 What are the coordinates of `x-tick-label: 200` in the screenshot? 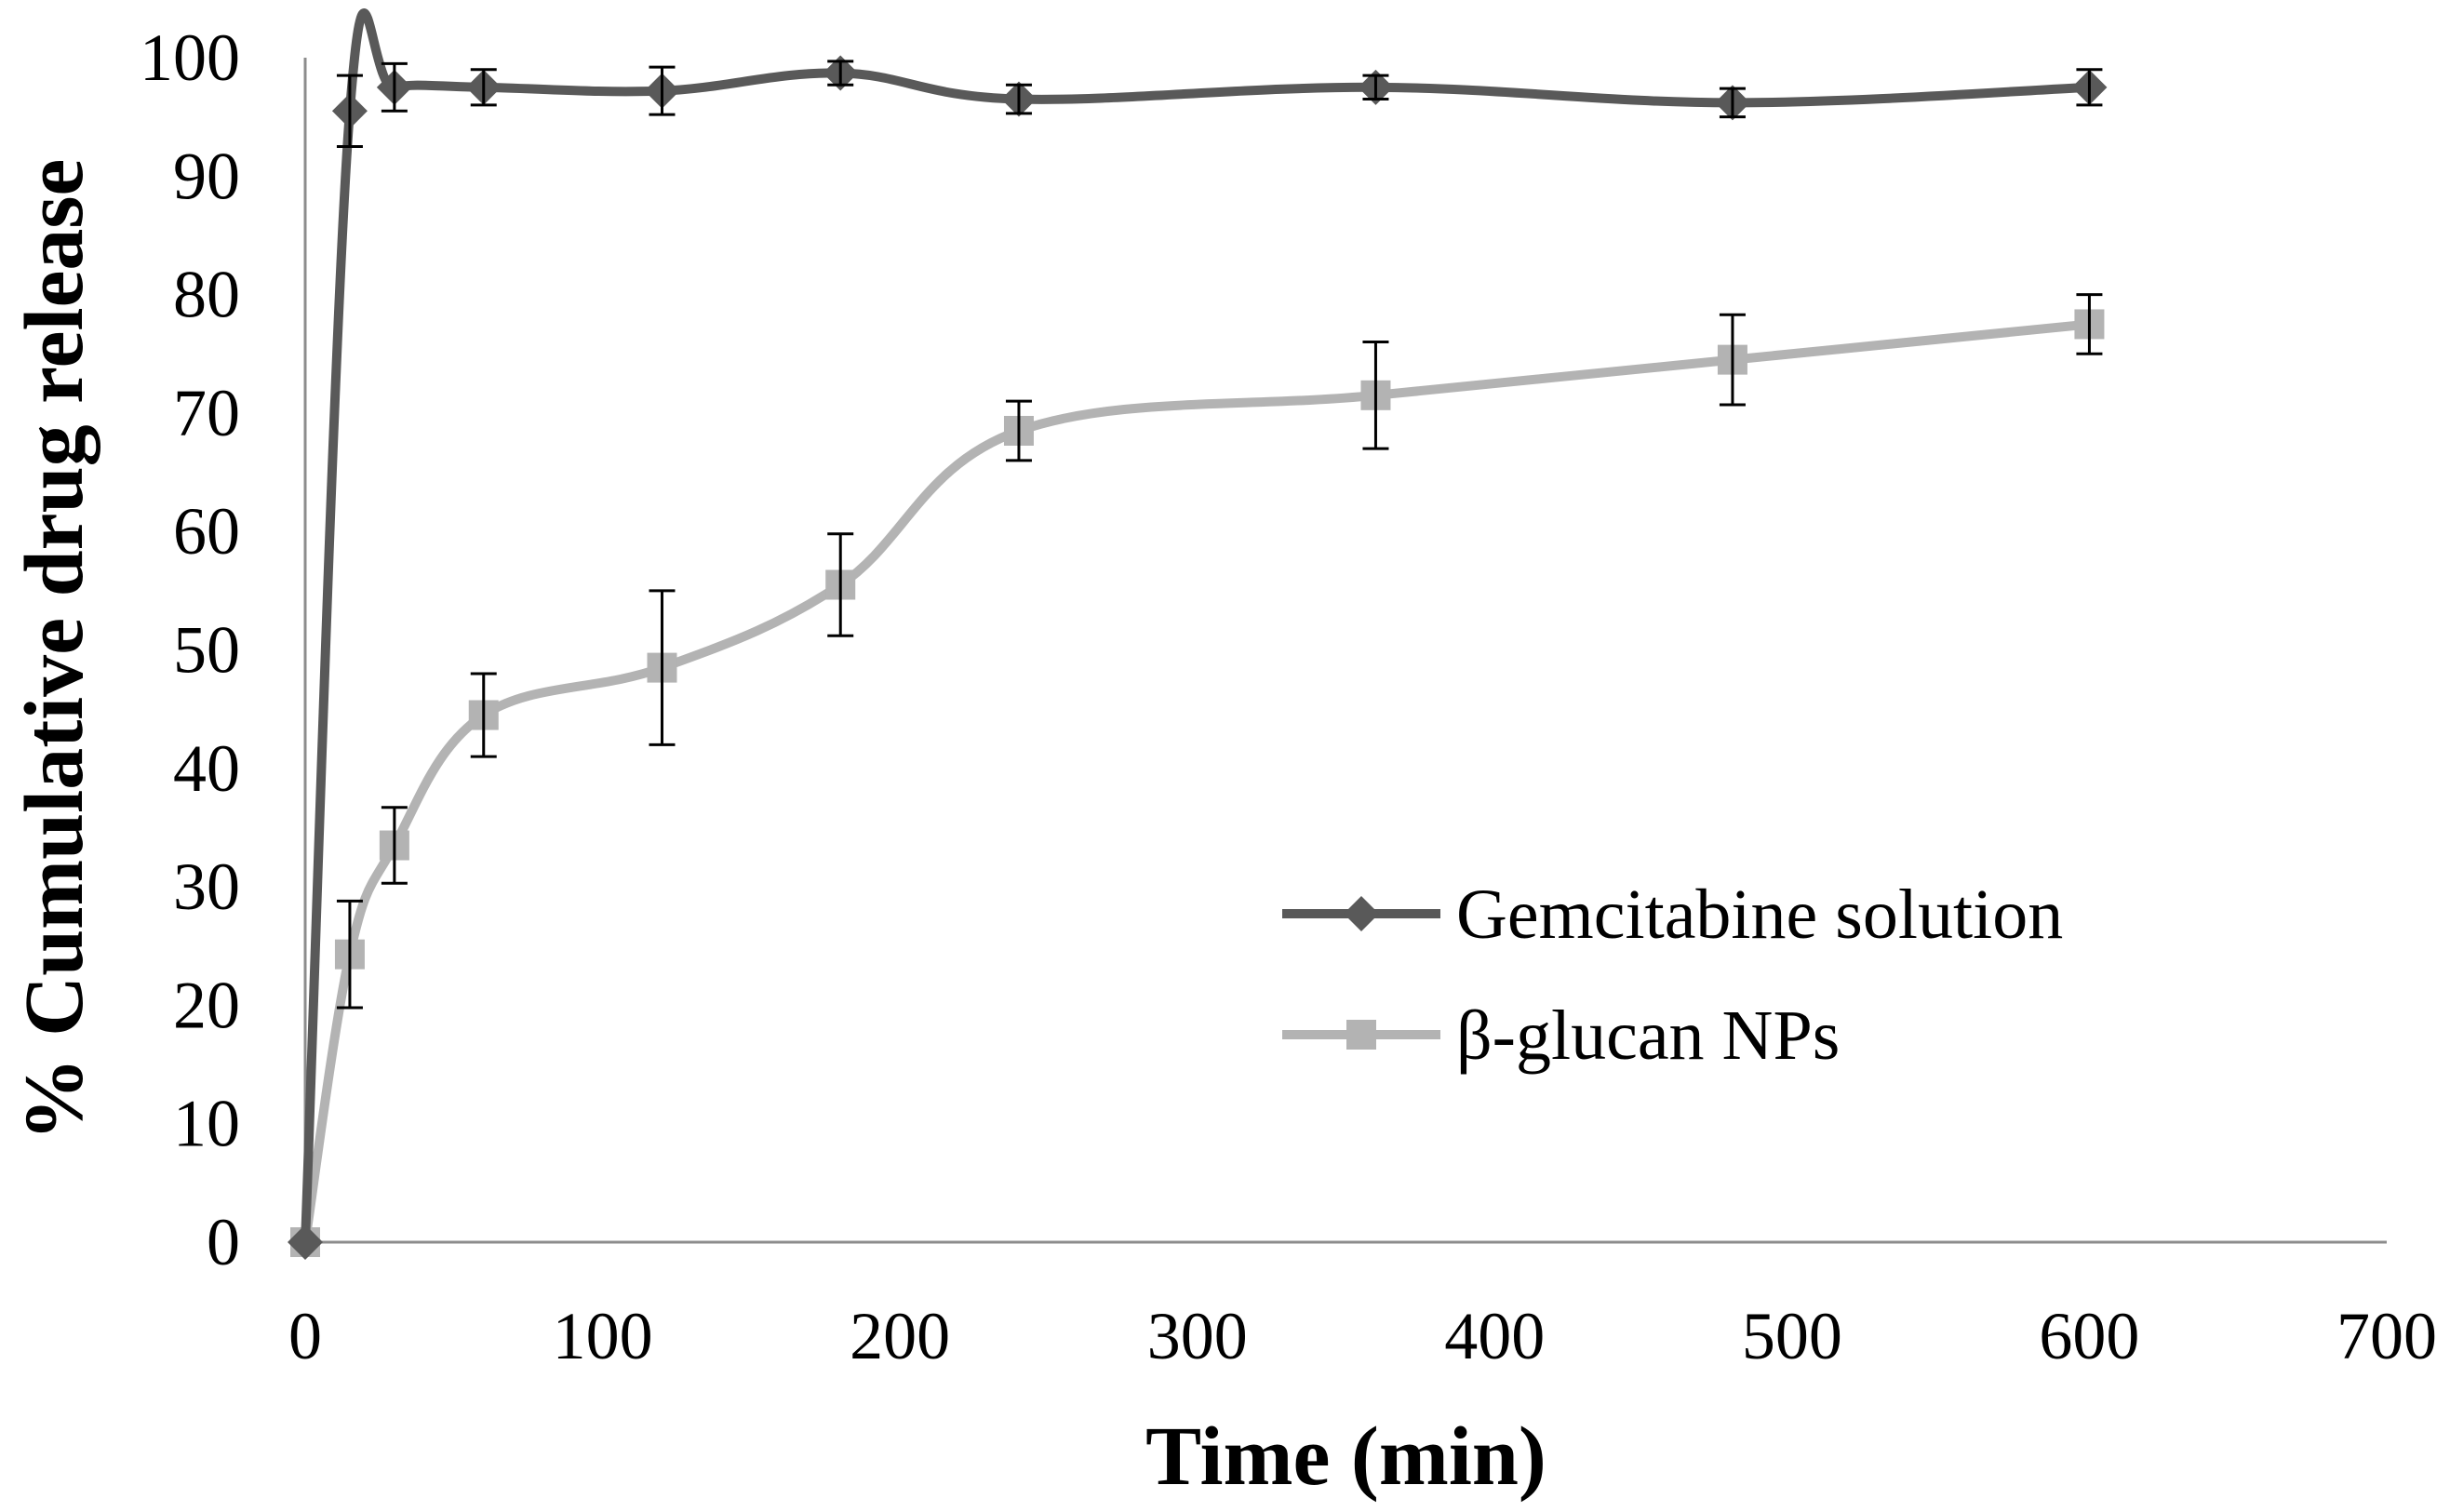 It's located at (900, 1336).